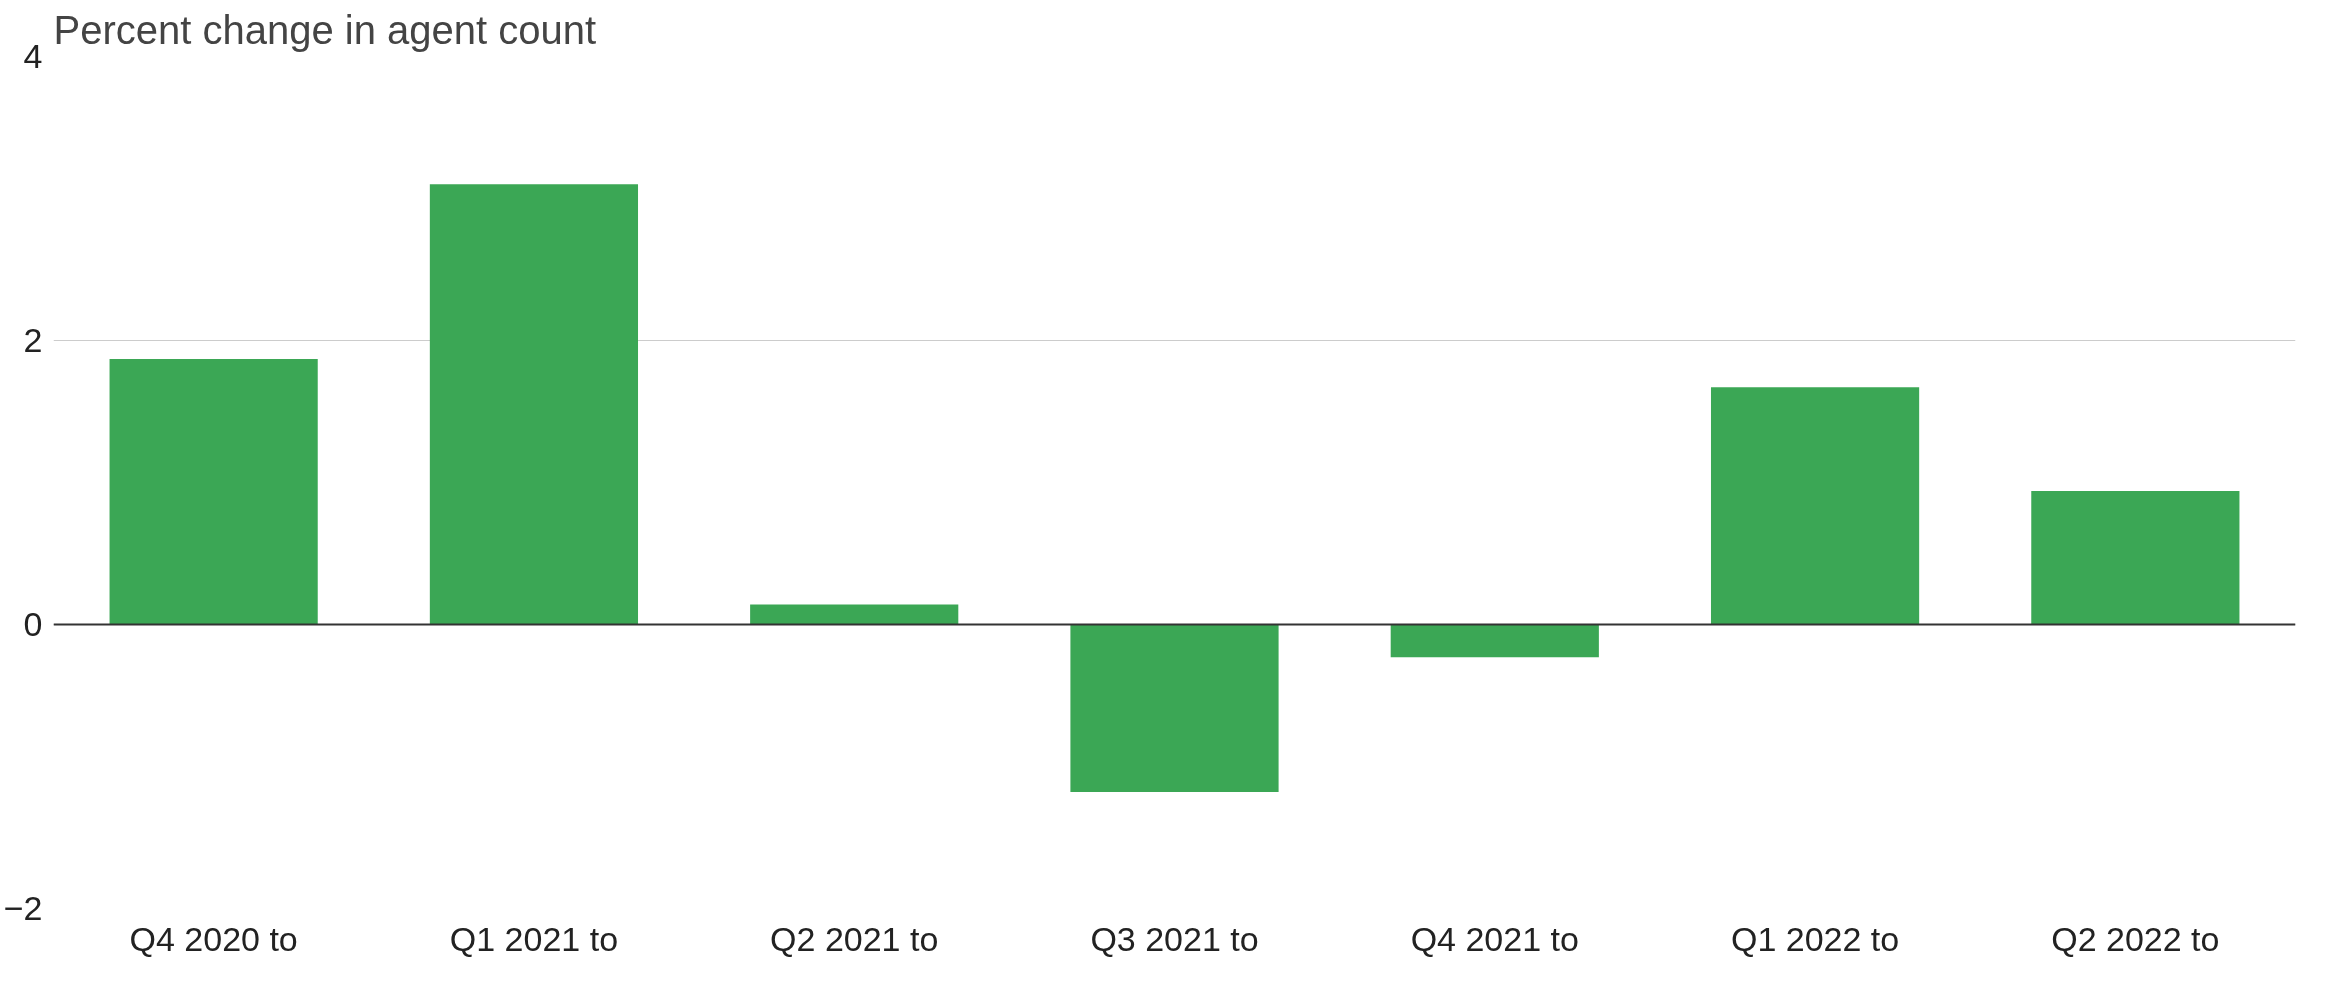 This screenshot has width=2340, height=1000. What do you see at coordinates (33, 340) in the screenshot?
I see `y-tick-label: 2` at bounding box center [33, 340].